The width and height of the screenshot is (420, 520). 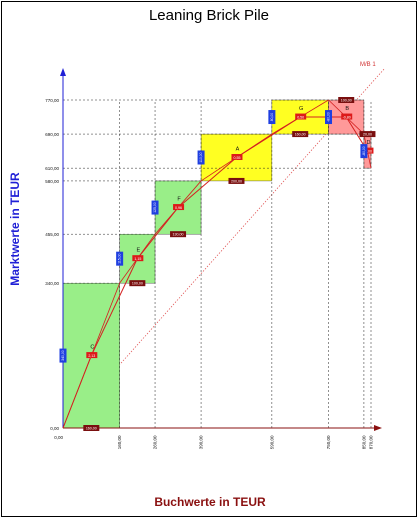 I want to click on x-axis-arrow, so click(x=378, y=428).